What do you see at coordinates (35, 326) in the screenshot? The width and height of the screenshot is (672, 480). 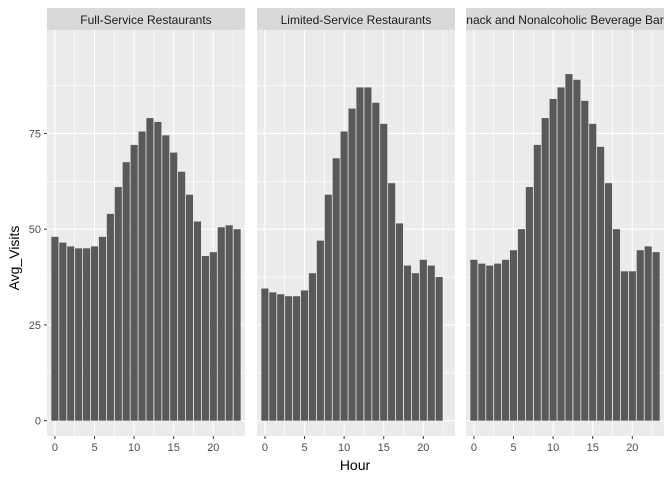 I see `y-tick-label: 25` at bounding box center [35, 326].